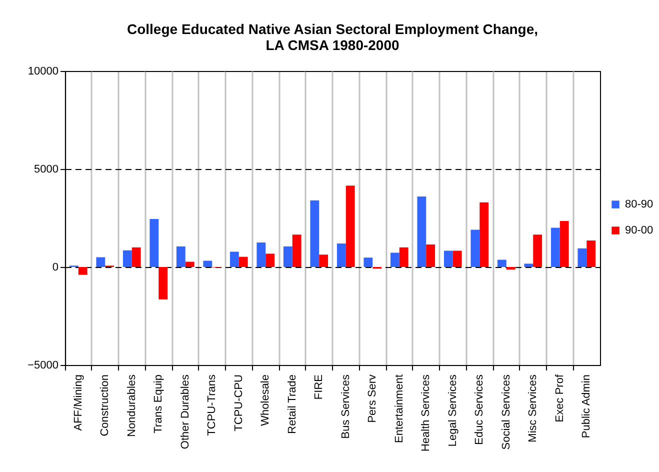  I want to click on x-tick-label: Construction, so click(105, 405).